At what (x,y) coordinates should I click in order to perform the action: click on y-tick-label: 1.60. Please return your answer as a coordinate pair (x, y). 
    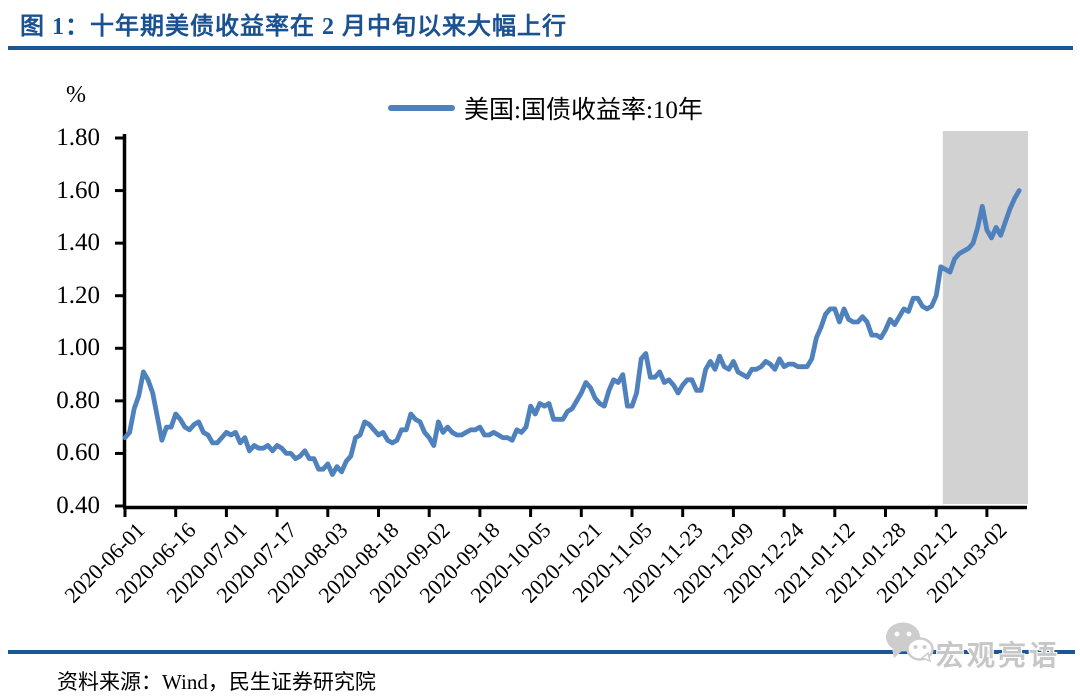
    Looking at the image, I should click on (78, 190).